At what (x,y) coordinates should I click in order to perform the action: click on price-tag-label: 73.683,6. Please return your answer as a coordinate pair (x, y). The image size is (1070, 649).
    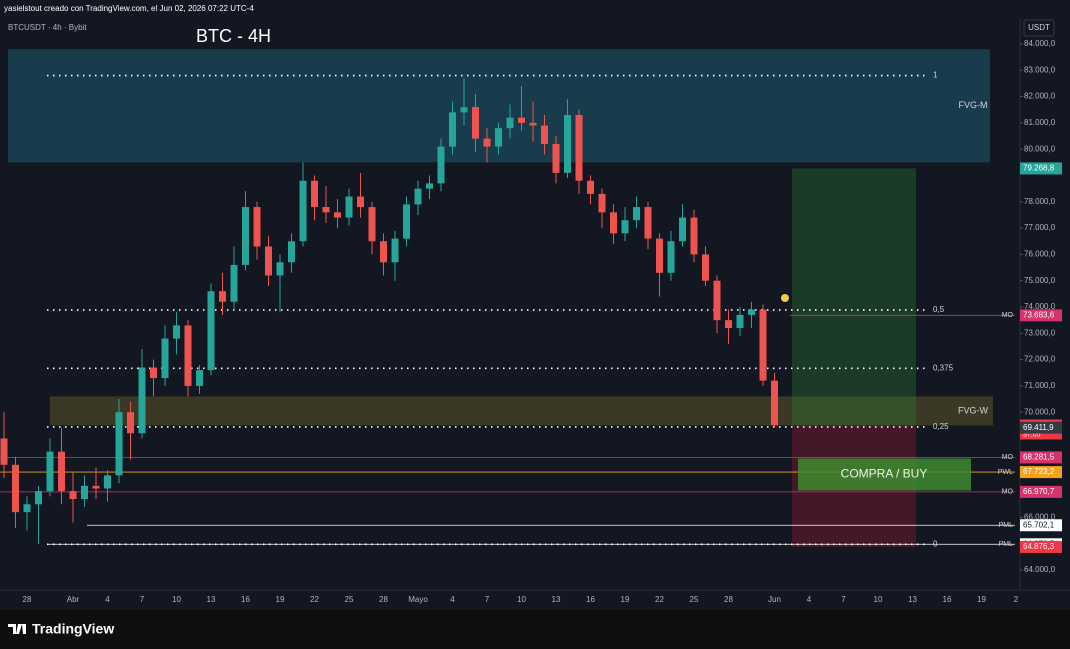
    Looking at the image, I should click on (1039, 314).